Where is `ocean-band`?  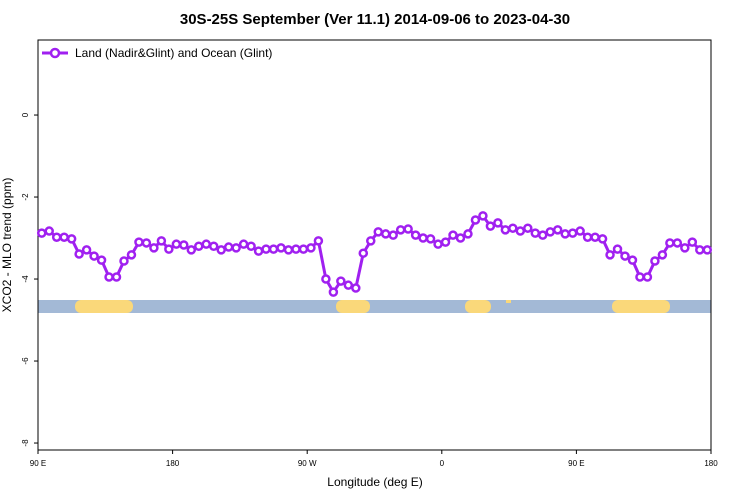
ocean-band is located at coordinates (374, 306).